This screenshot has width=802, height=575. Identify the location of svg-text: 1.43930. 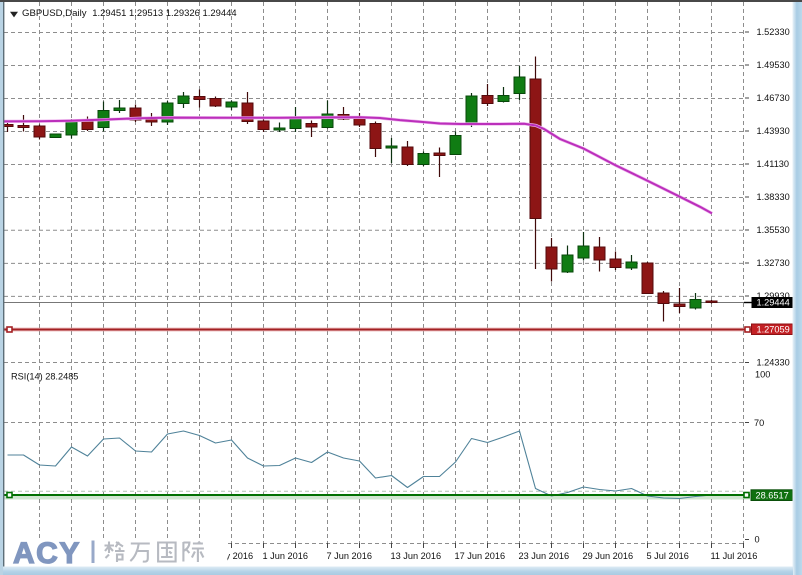
(773, 131).